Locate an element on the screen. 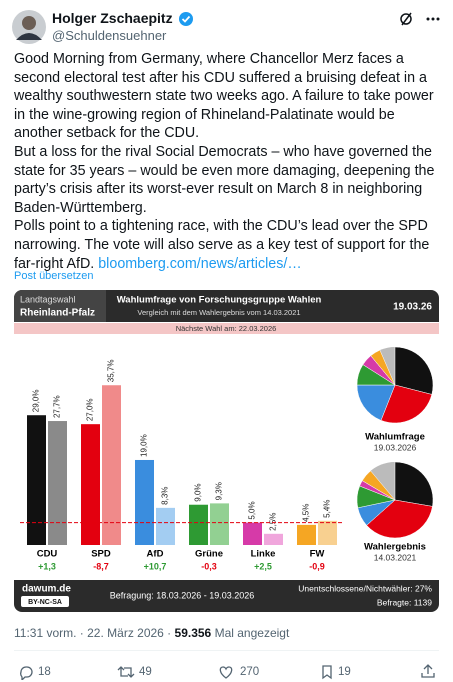  avatar is located at coordinates (29, 27).